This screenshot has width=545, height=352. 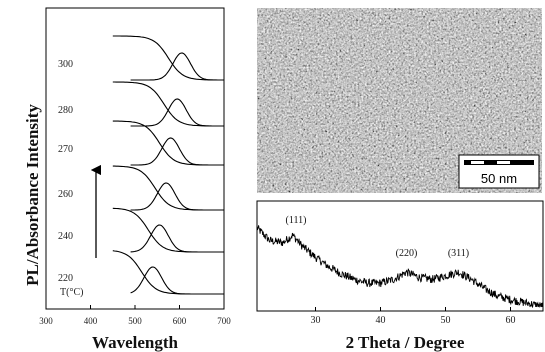 What do you see at coordinates (458, 253) in the screenshot?
I see `peak-label: (311)` at bounding box center [458, 253].